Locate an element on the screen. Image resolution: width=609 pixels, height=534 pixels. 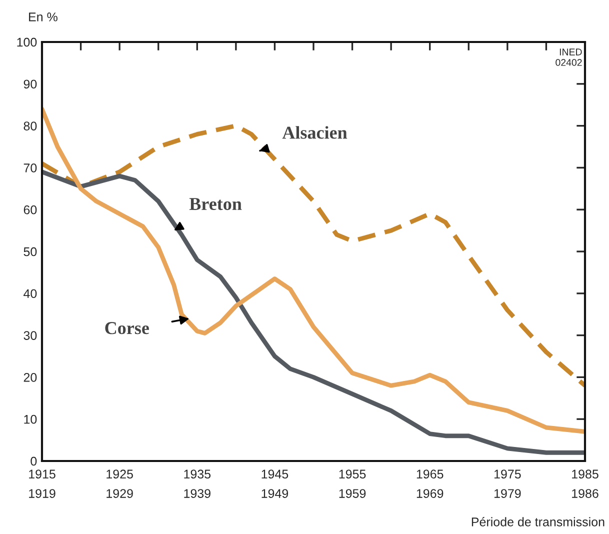
y-axis-title: En % is located at coordinates (43, 17).